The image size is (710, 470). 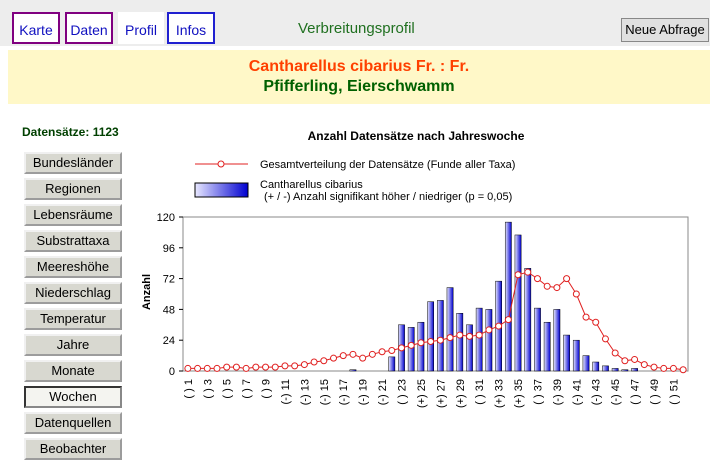 What do you see at coordinates (305, 392) in the screenshot?
I see `x-tick-label: (-) 13` at bounding box center [305, 392].